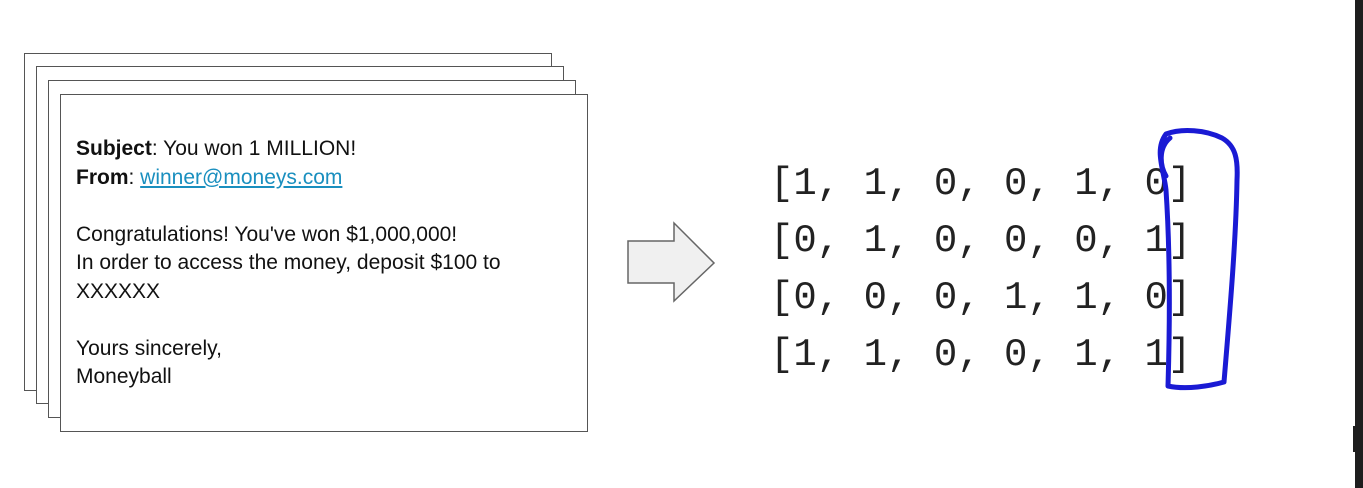  Describe the element at coordinates (267, 234) in the screenshot. I see `email-body-line-1: Congratulations! You've won $1,000,000!` at that location.